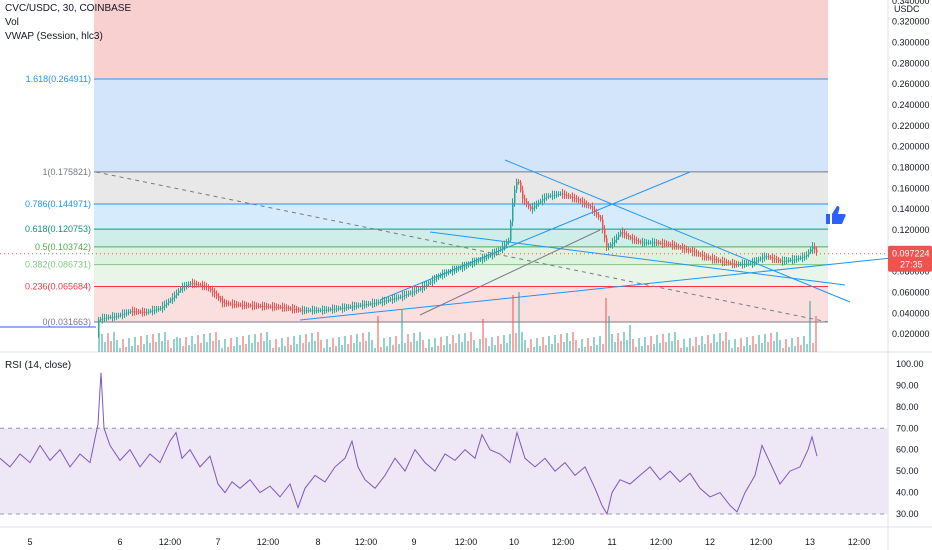  I want to click on thumbs-up-icon, so click(836, 215).